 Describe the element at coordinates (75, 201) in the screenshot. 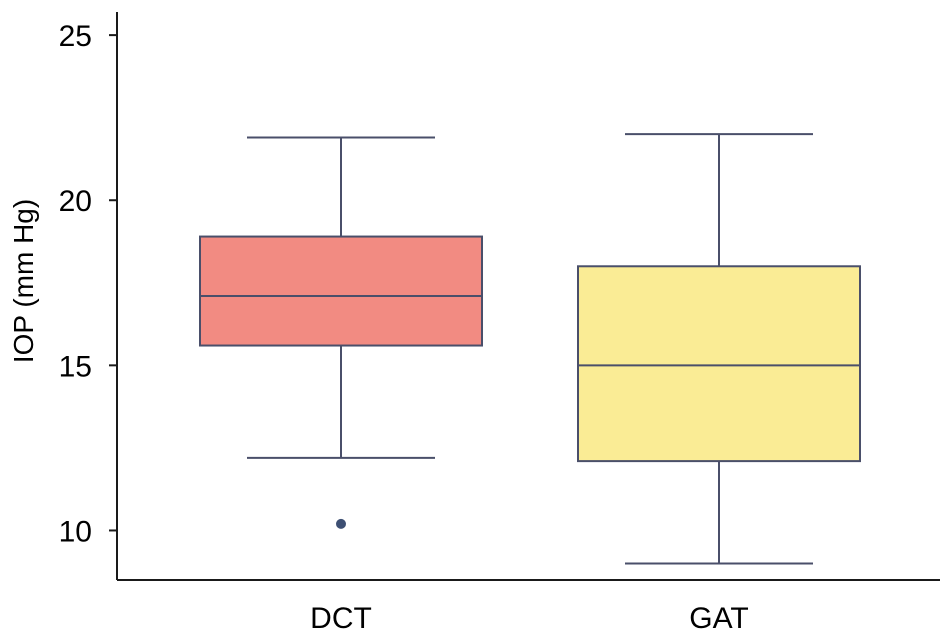

I see `y-tick-label: 20` at that location.